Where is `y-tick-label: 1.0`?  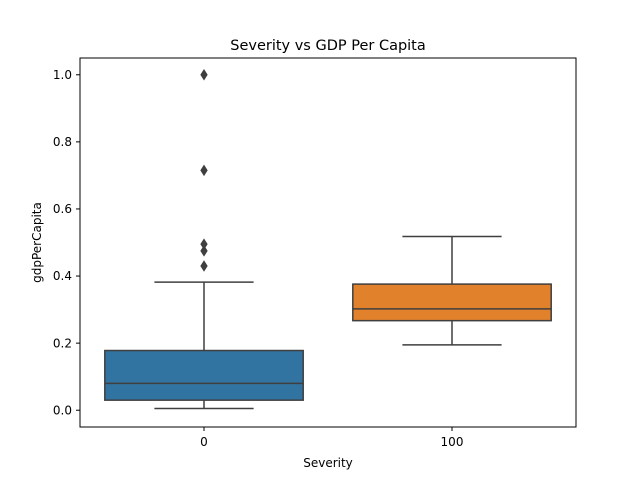
y-tick-label: 1.0 is located at coordinates (62, 75).